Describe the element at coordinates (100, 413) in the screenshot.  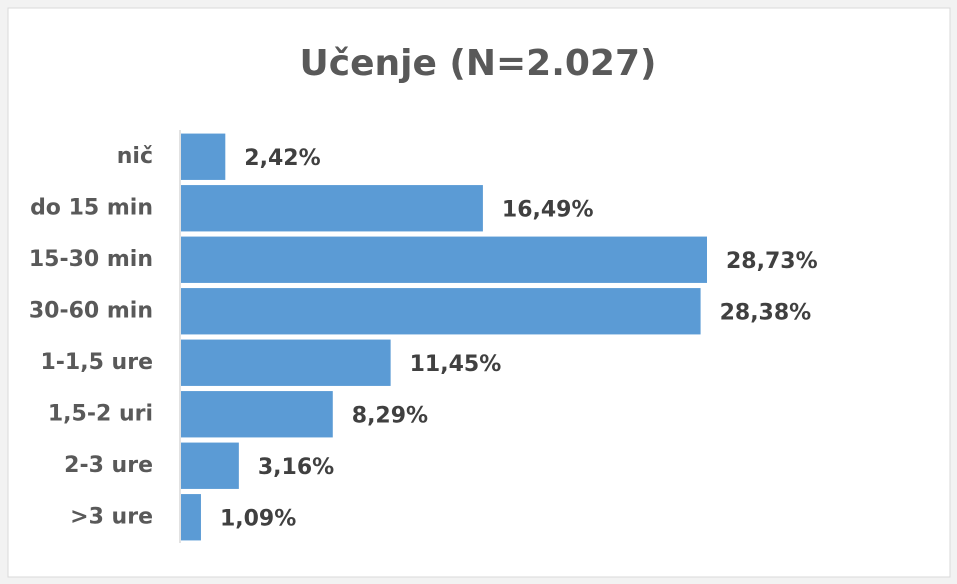
I see `y-tick-label: 1,5-2 uri` at that location.